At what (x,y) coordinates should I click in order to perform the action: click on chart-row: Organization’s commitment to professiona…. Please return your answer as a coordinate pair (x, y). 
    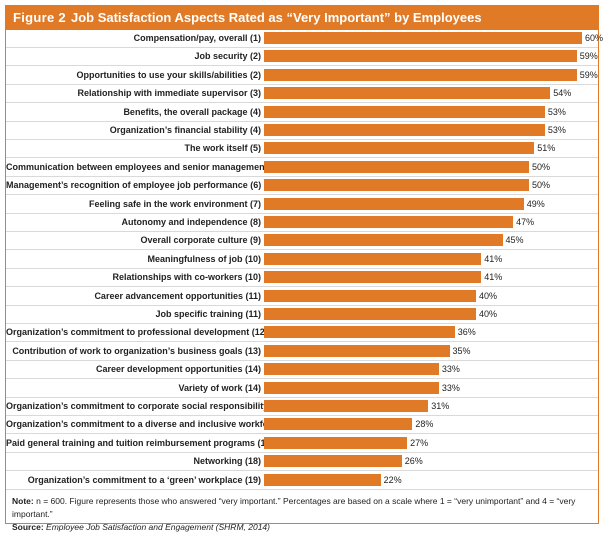
    Looking at the image, I should click on (302, 333).